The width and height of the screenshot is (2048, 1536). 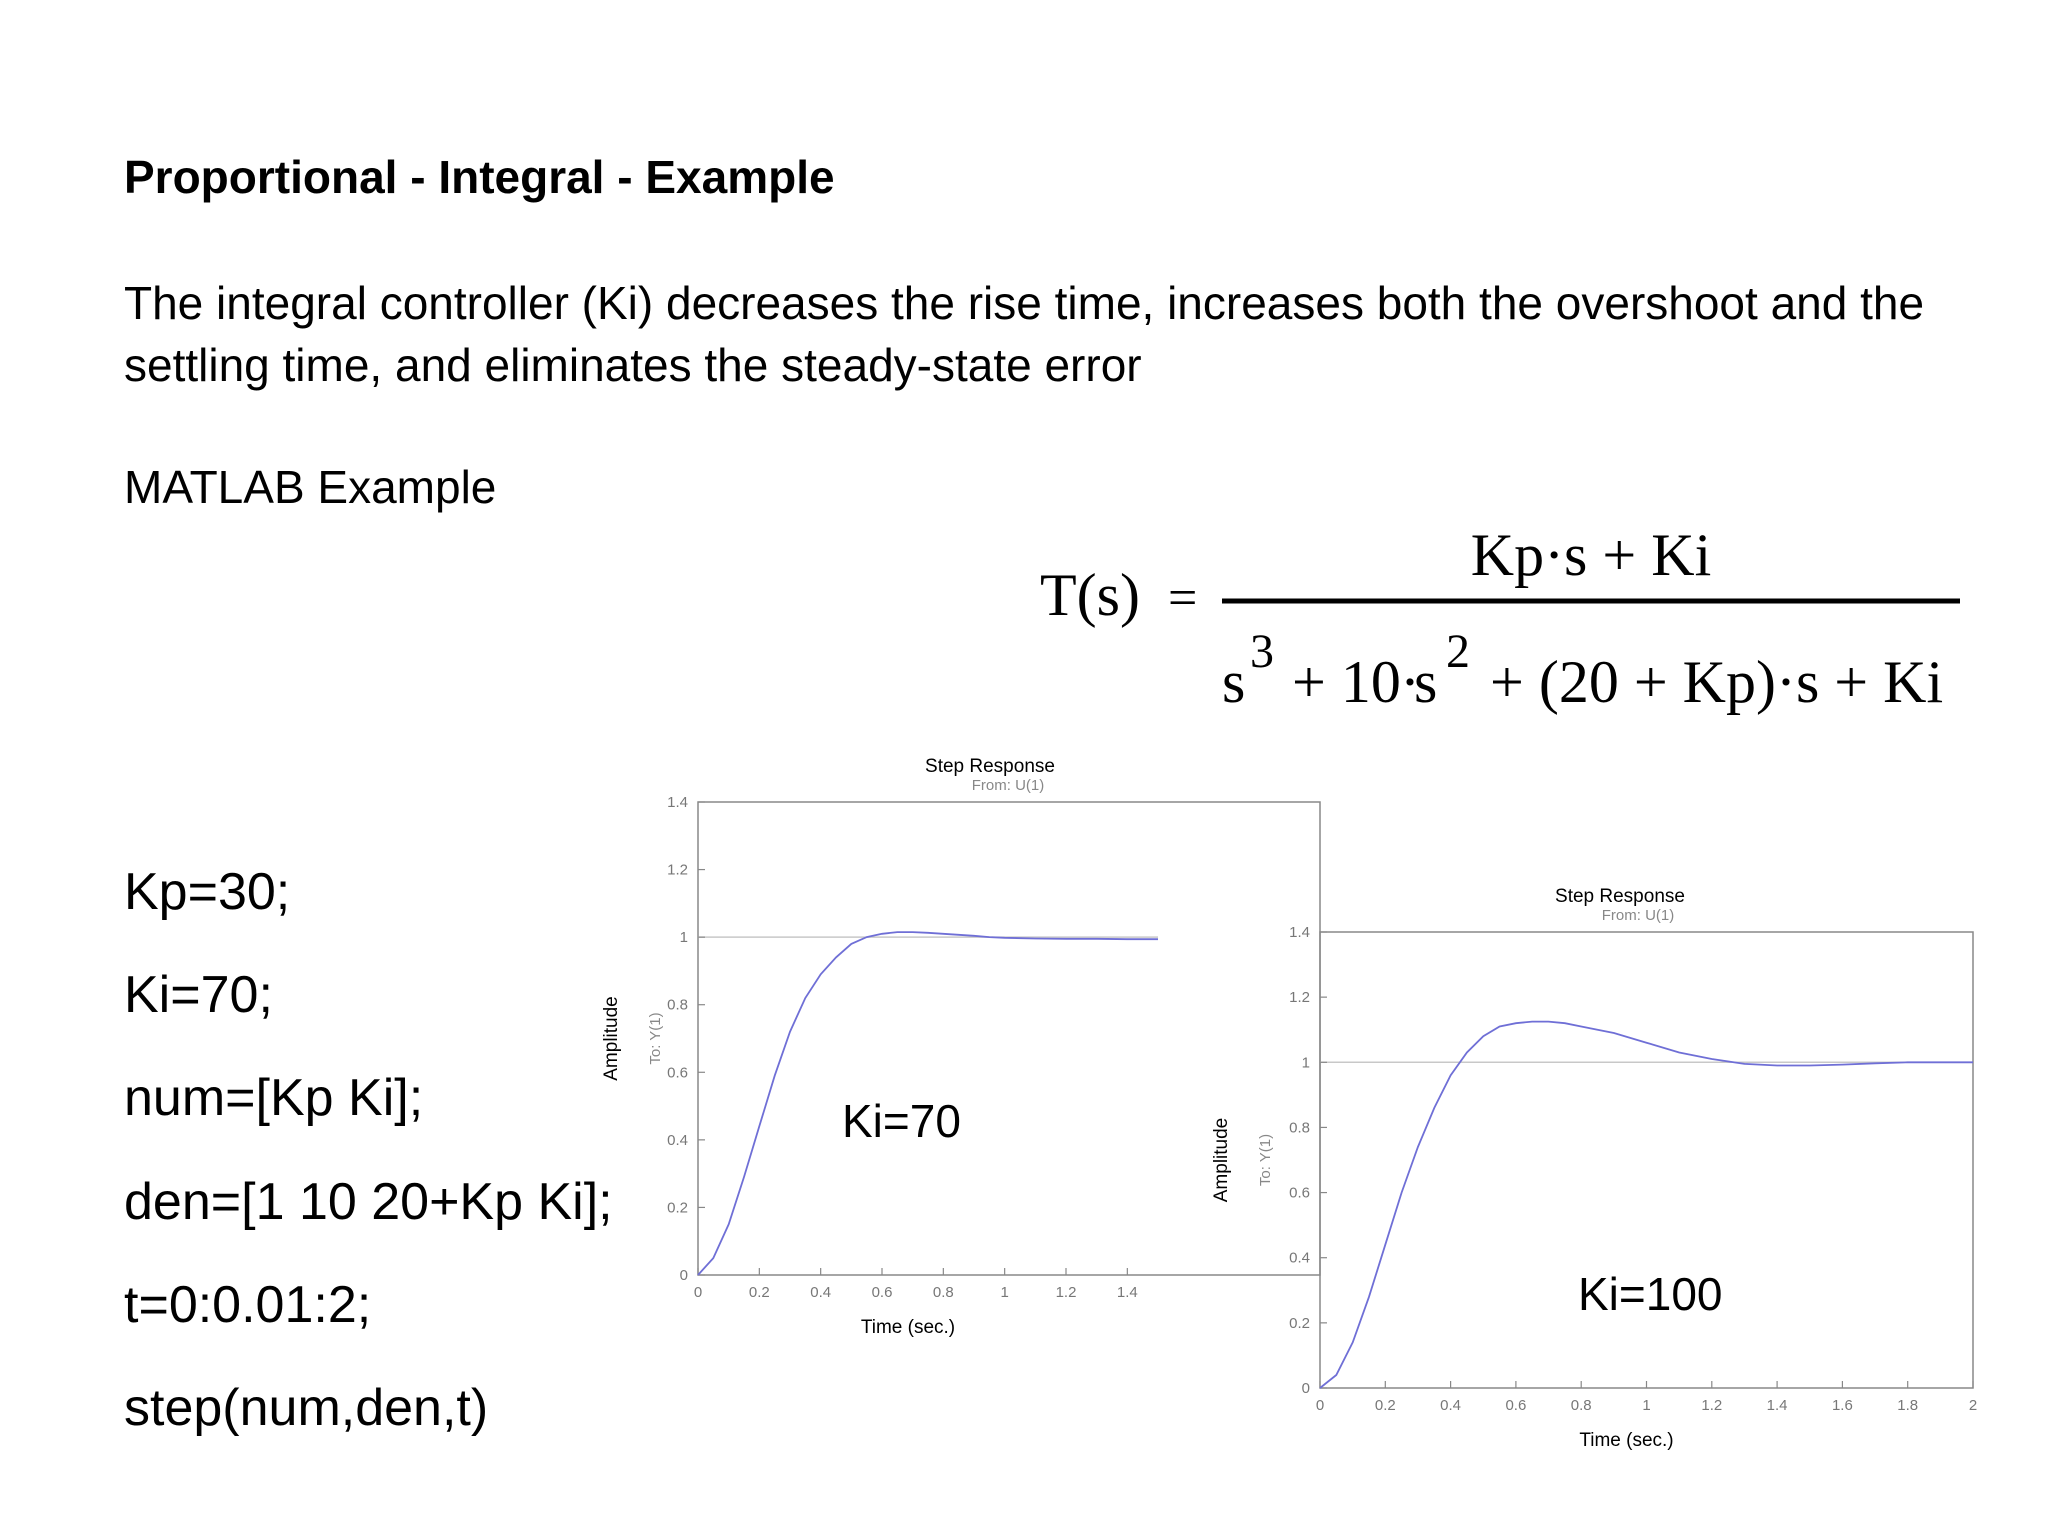 I want to click on formula-lhs: T(s), so click(x=1090, y=595).